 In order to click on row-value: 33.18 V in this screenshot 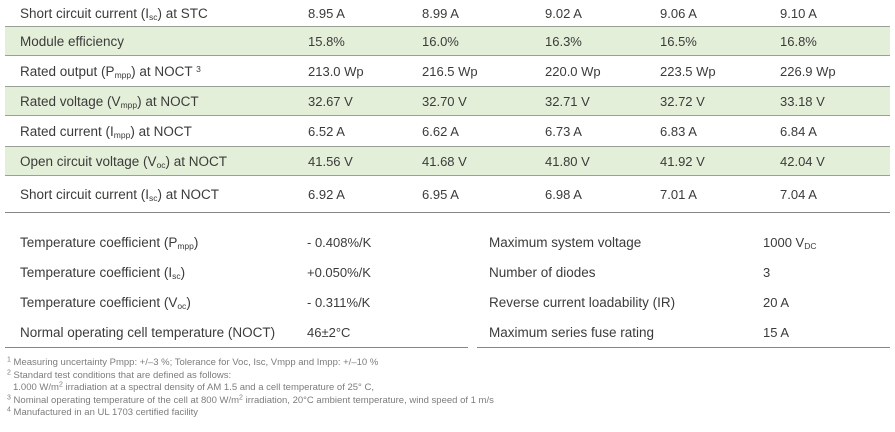, I will do `click(802, 101)`.